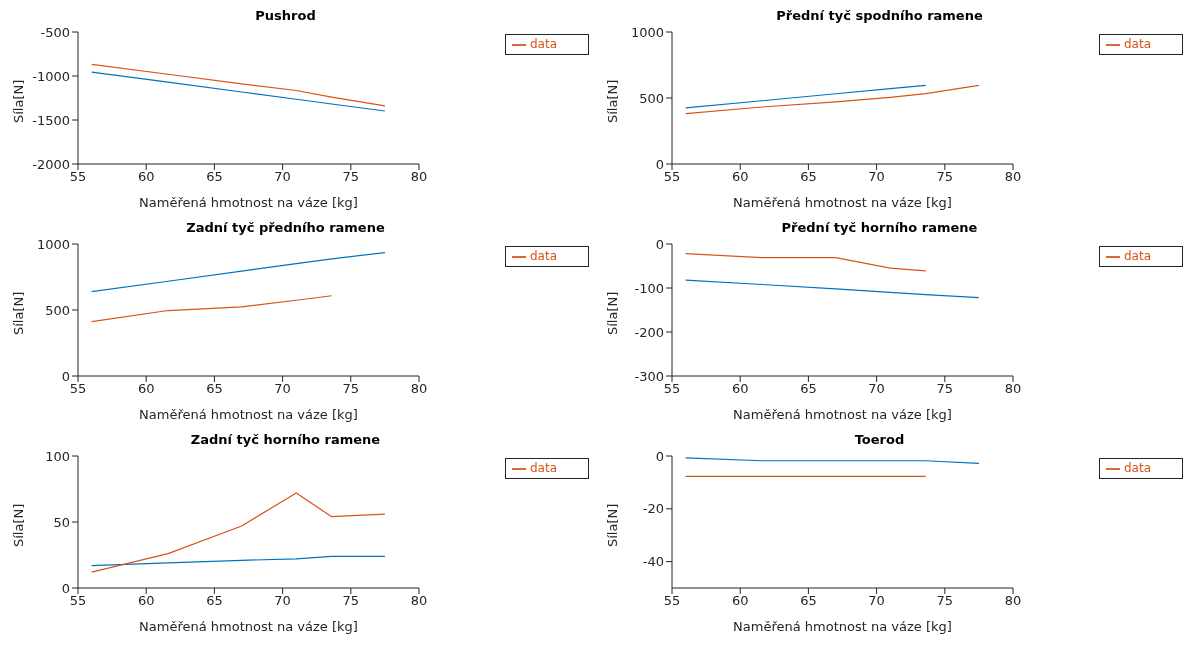 This screenshot has height=654, width=1197. Describe the element at coordinates (653, 509) in the screenshot. I see `y-tick-label: -20` at that location.